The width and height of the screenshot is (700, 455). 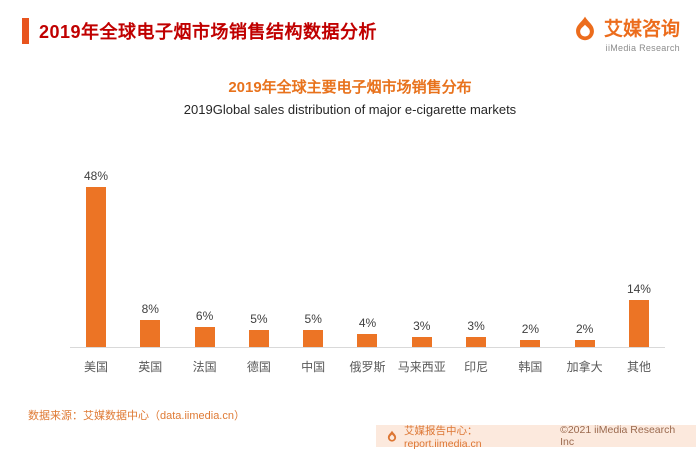 What do you see at coordinates (204, 367) in the screenshot?
I see `category-label: 法国` at bounding box center [204, 367].